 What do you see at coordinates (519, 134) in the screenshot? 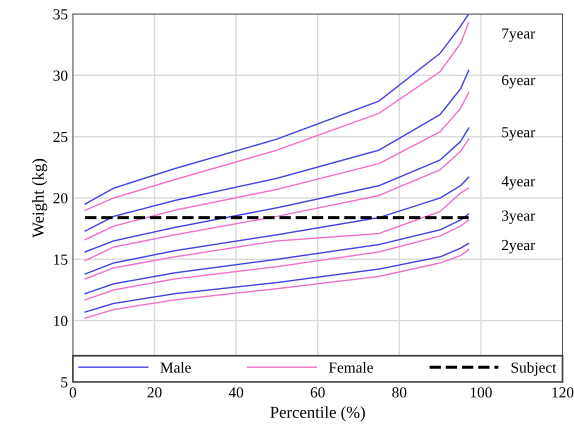
I see `annotation: 5year` at bounding box center [519, 134].